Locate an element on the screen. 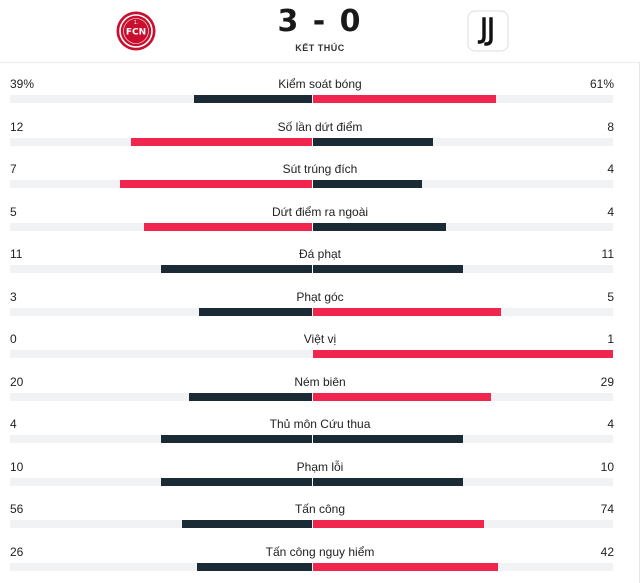 This screenshot has width=640, height=583. fcn-crest-icon: 1. FCN is located at coordinates (136, 31).